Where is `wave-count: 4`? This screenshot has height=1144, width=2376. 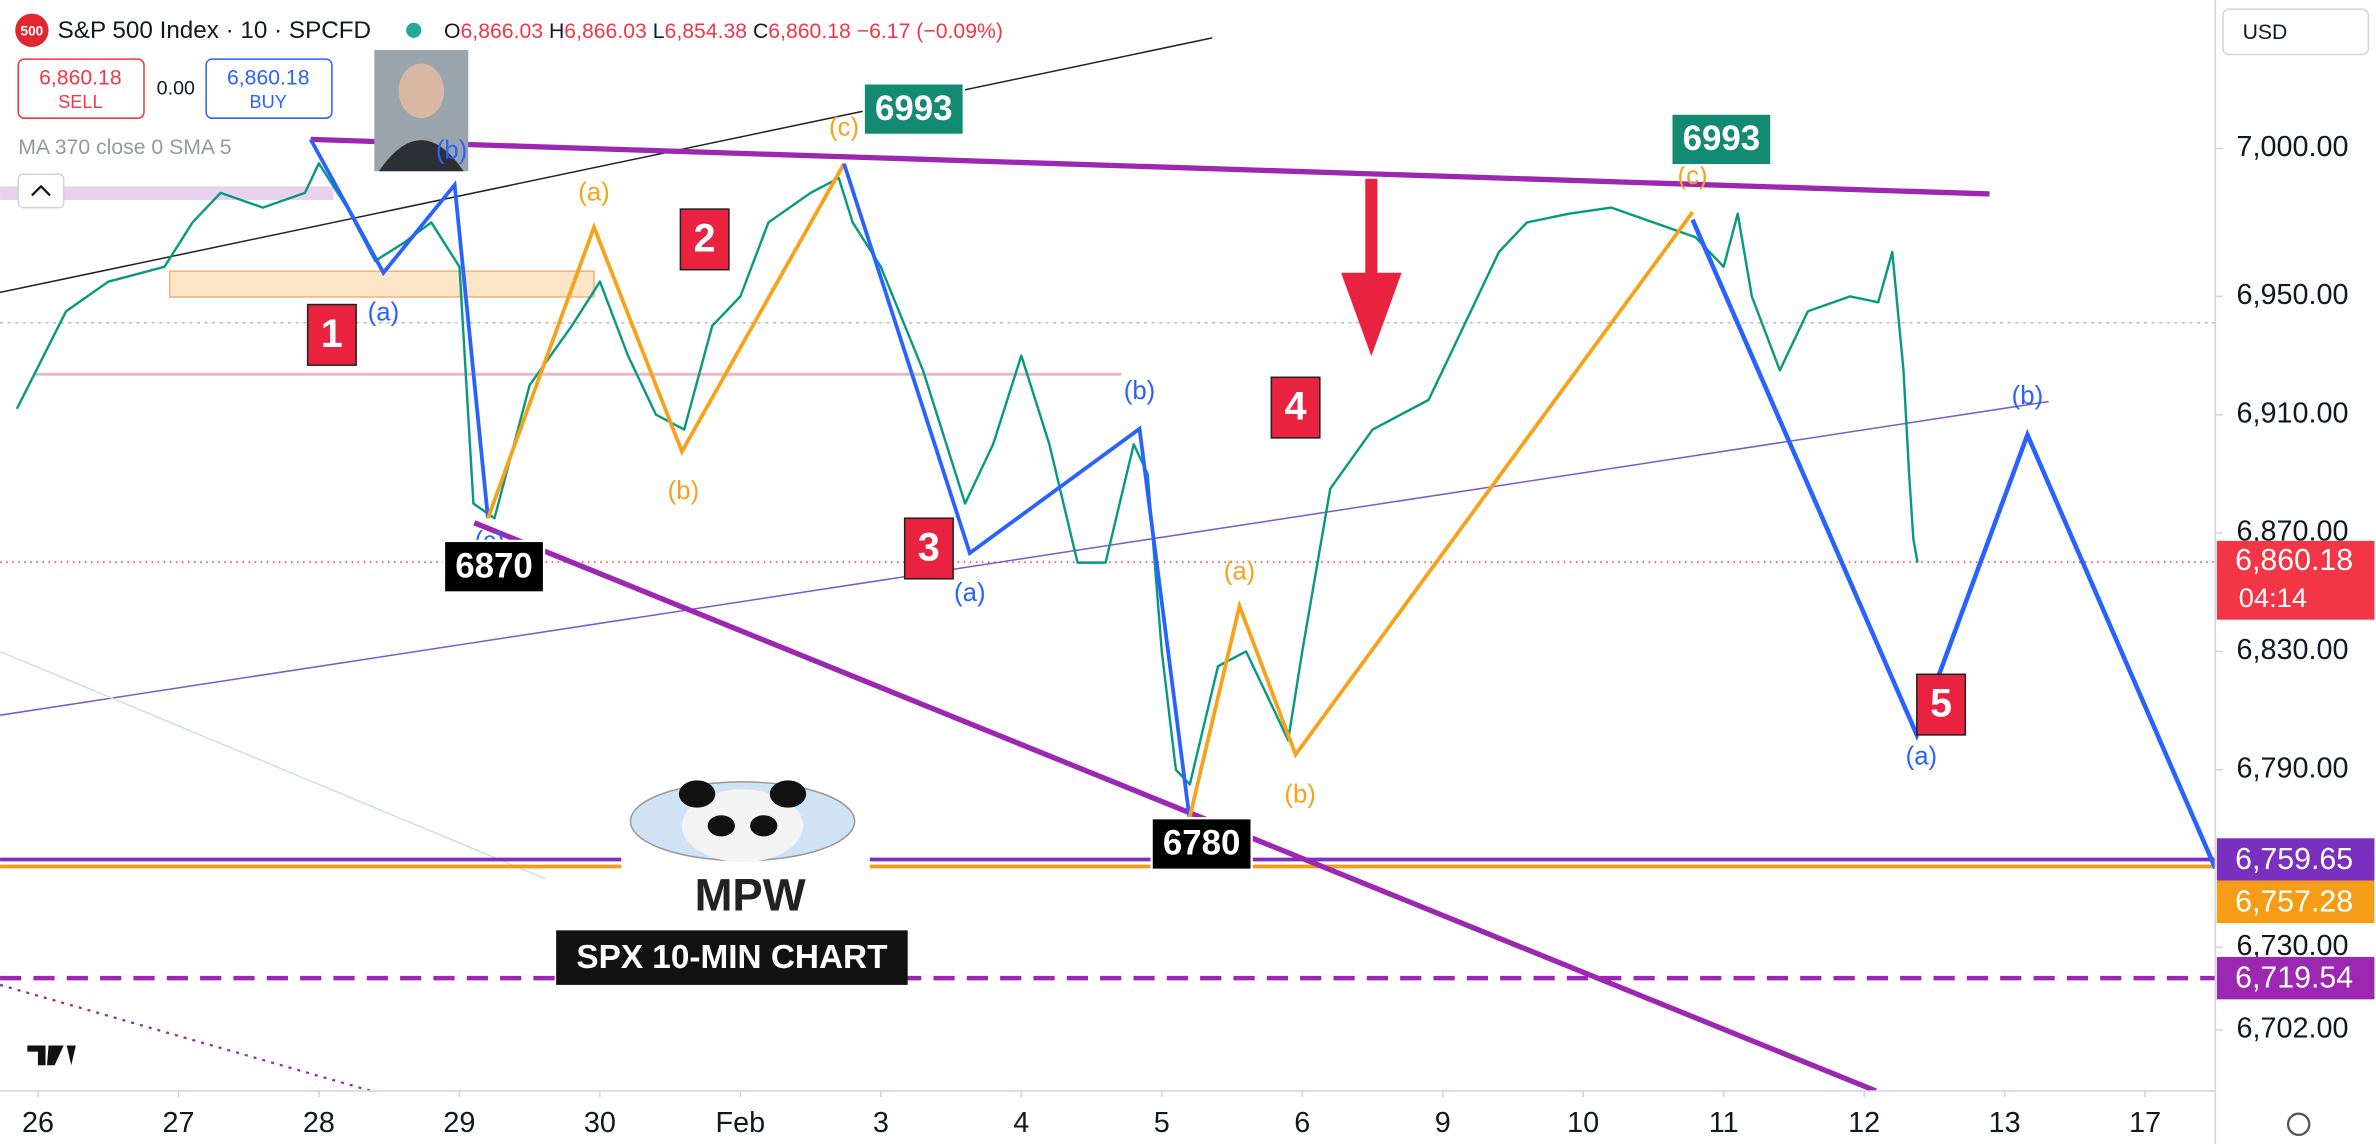
wave-count: 4 is located at coordinates (1296, 407).